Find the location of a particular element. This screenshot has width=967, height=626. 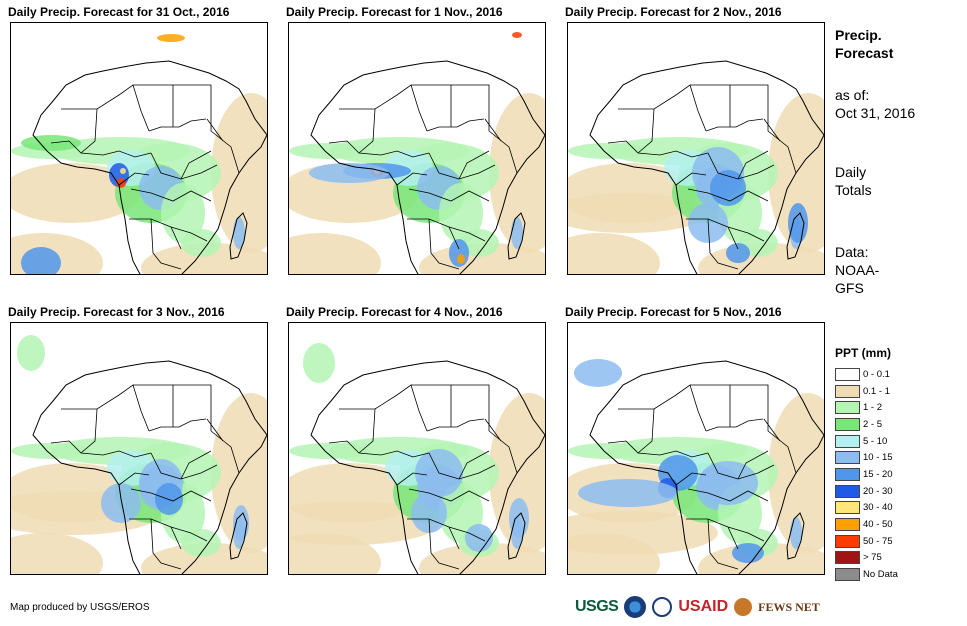

data-line-3: GFS is located at coordinates (849, 288).